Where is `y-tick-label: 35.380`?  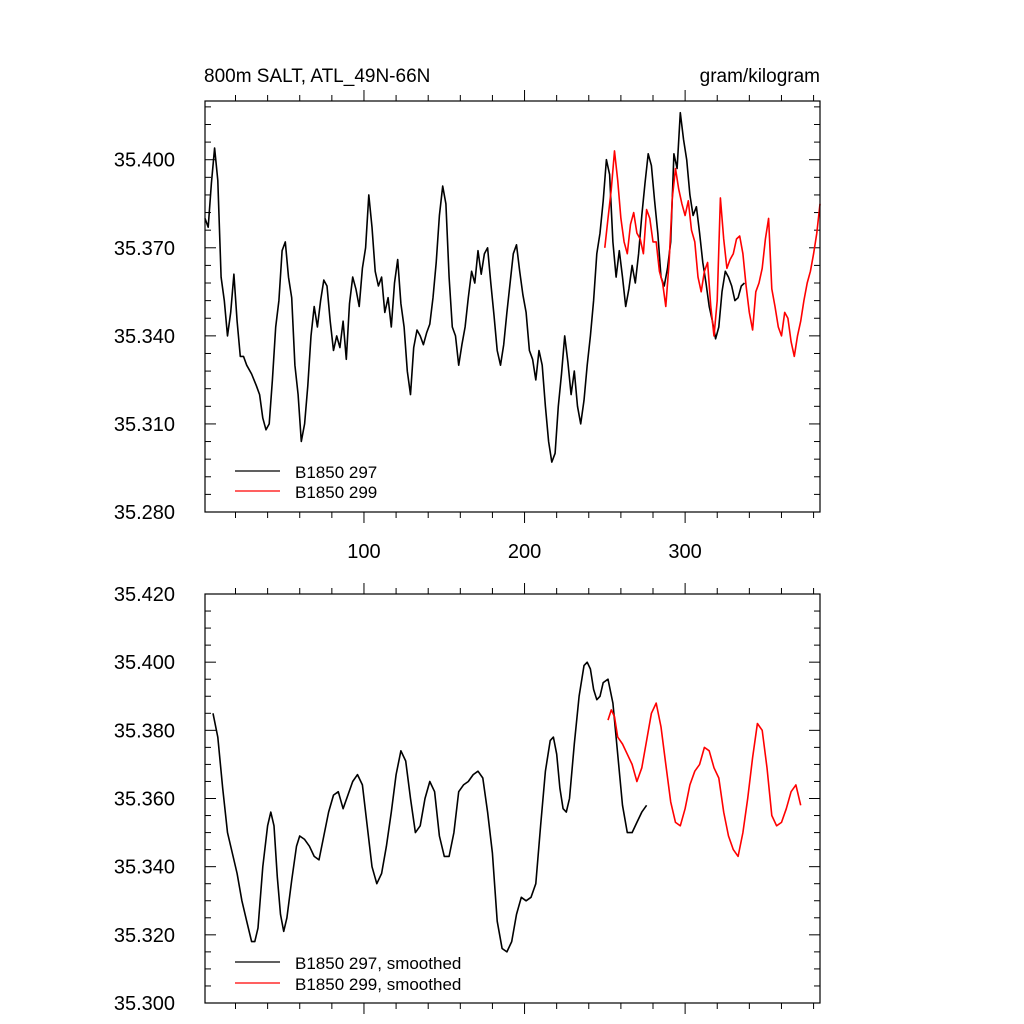
y-tick-label: 35.380 is located at coordinates (144, 731).